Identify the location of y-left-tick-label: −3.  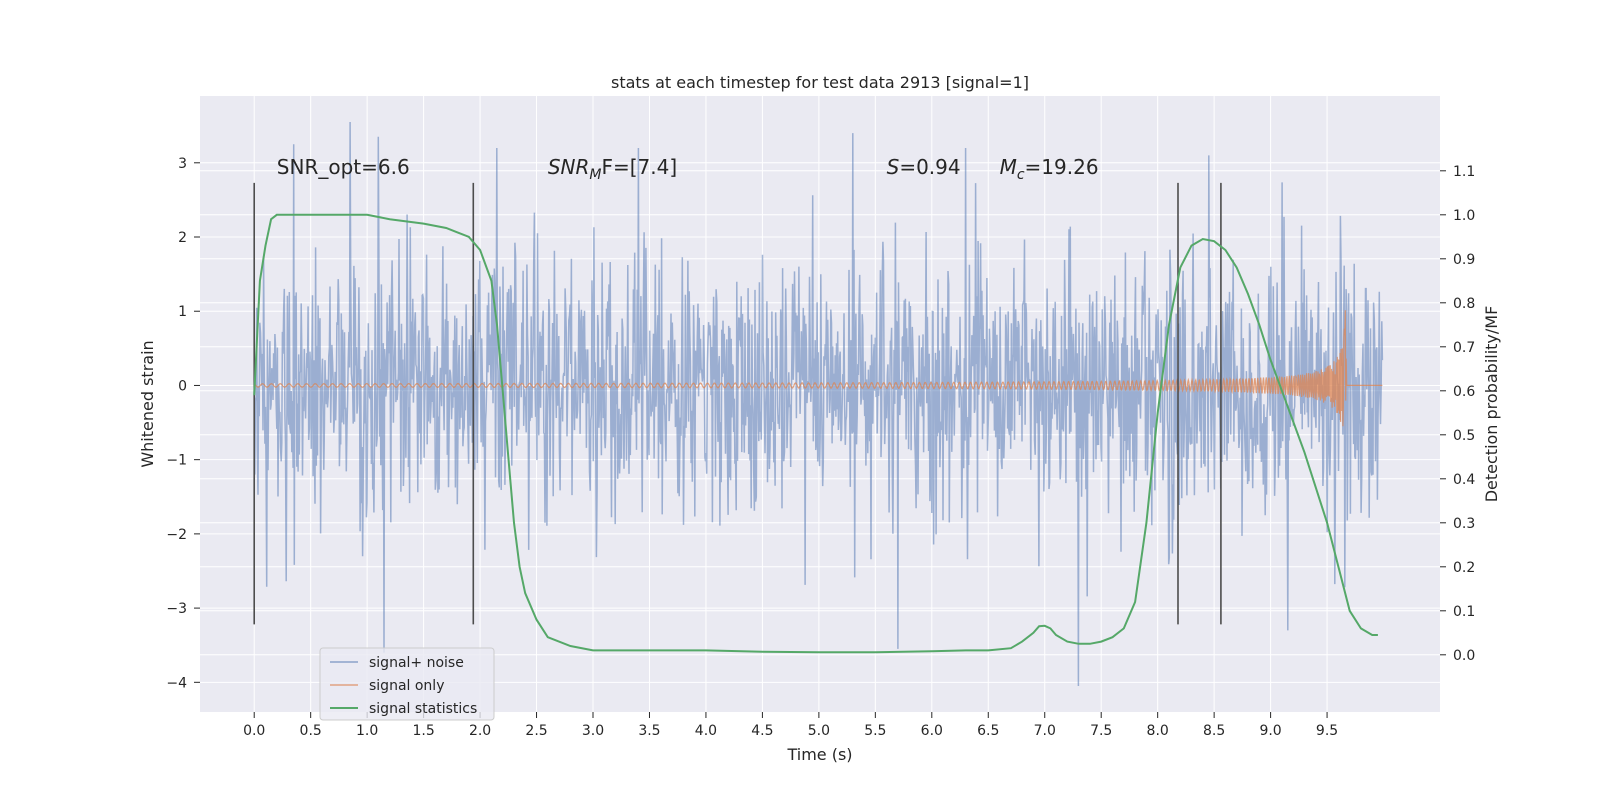
(176, 609).